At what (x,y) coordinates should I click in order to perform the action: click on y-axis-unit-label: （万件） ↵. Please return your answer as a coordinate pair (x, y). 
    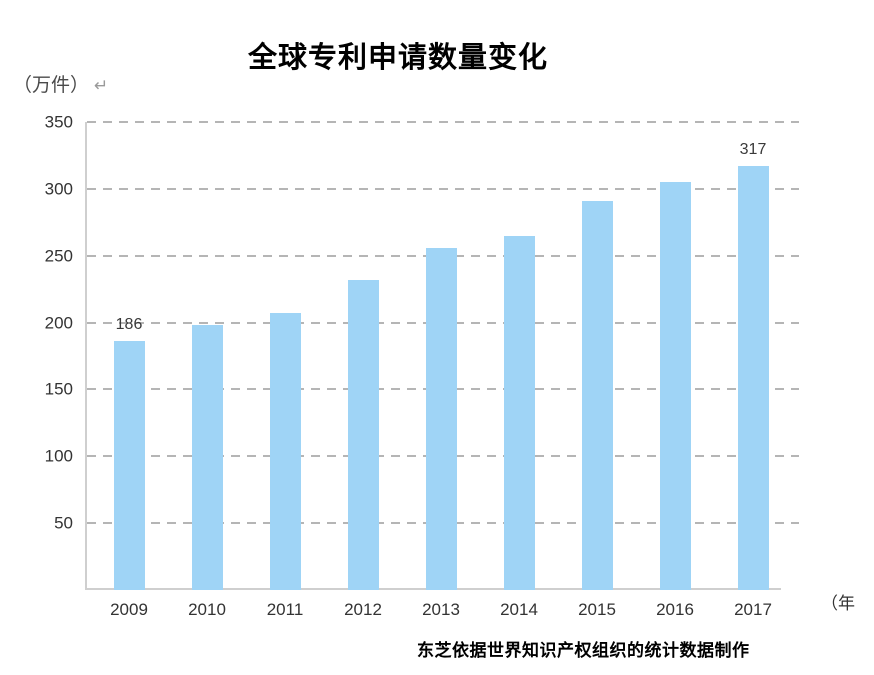
    Looking at the image, I should click on (60, 83).